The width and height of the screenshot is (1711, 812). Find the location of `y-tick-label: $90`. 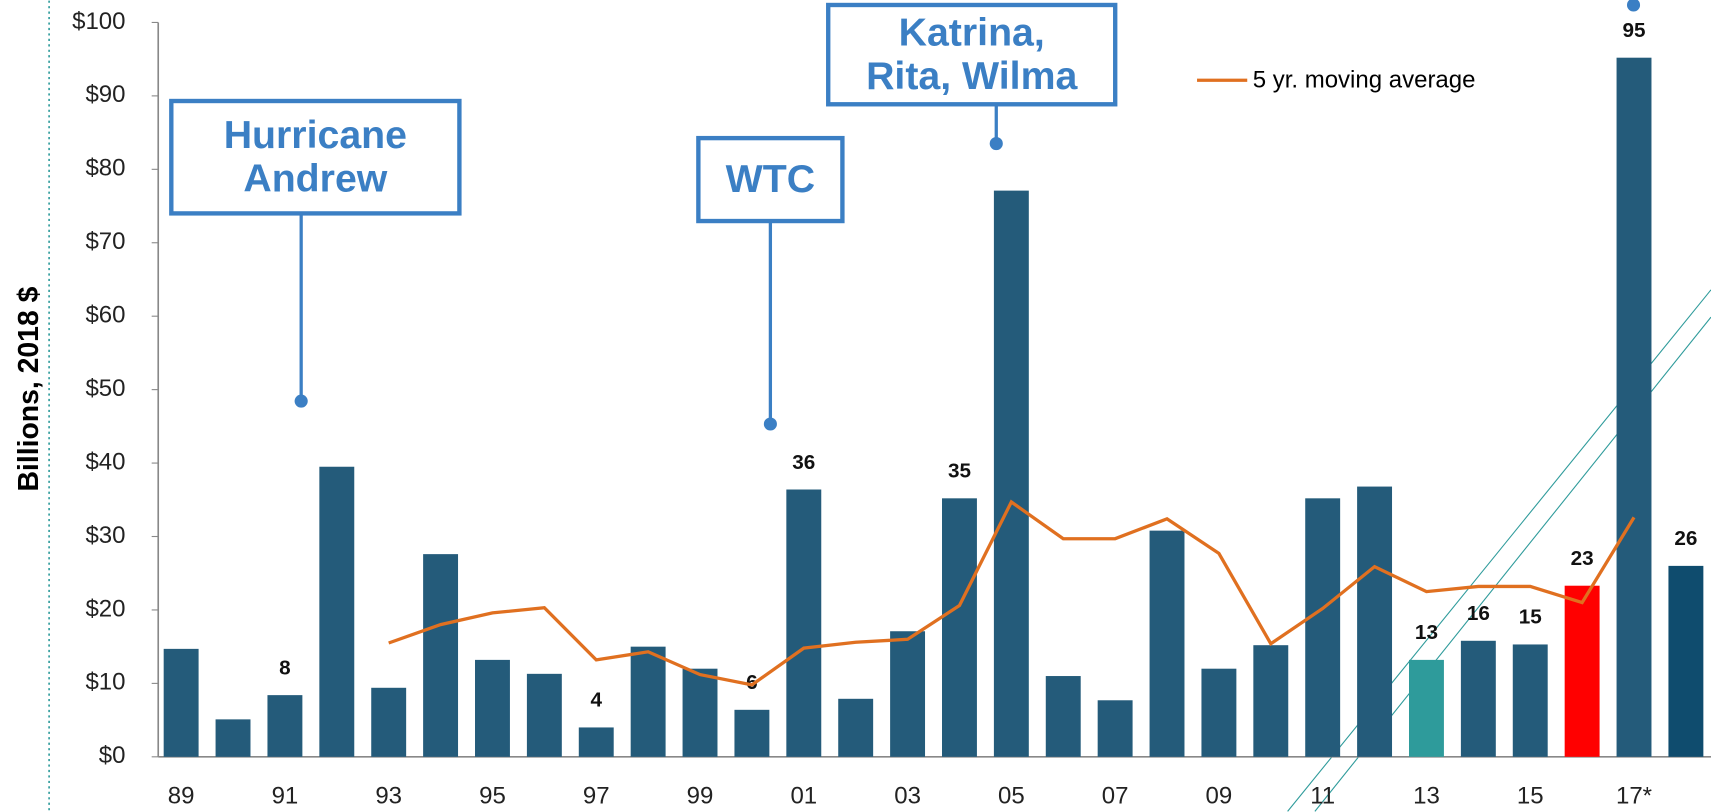

y-tick-label: $90 is located at coordinates (105, 94).